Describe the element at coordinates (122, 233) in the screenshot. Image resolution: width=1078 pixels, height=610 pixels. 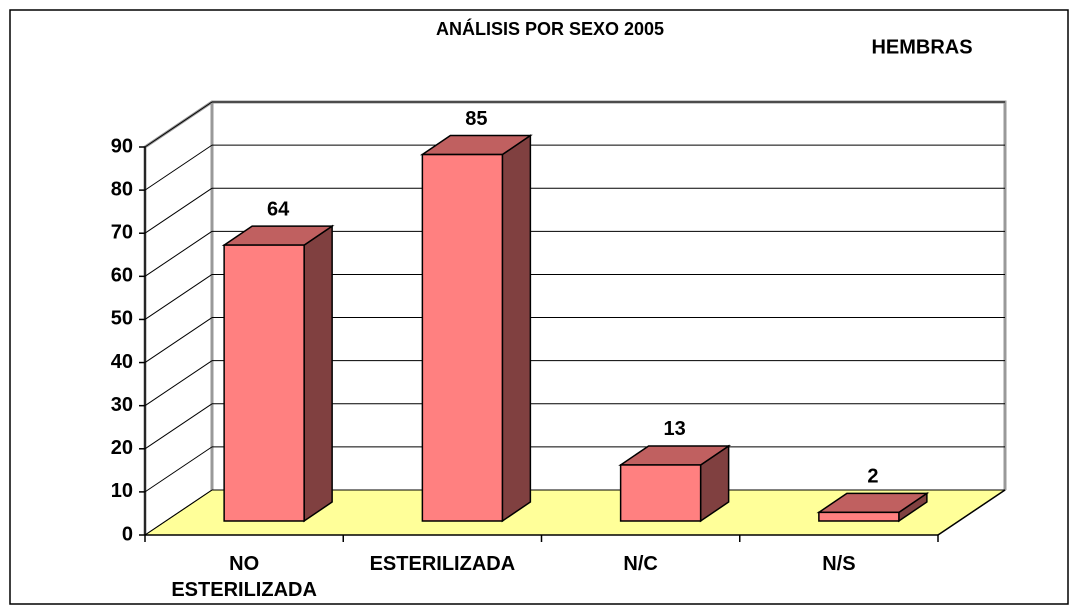
I see `y-tick-label: 70` at that location.